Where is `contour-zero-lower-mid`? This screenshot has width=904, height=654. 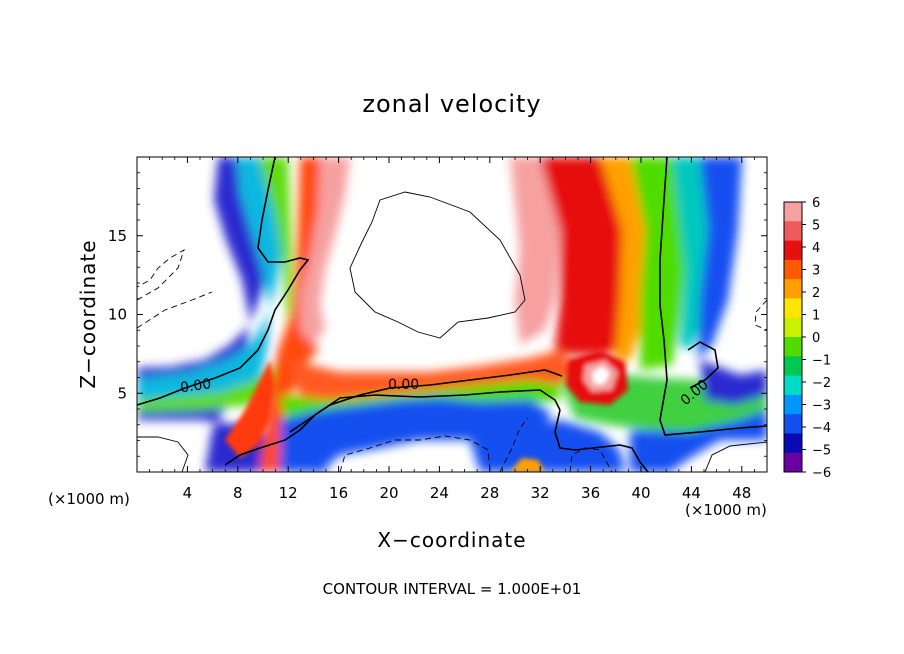 contour-zero-lower-mid is located at coordinates (425, 411).